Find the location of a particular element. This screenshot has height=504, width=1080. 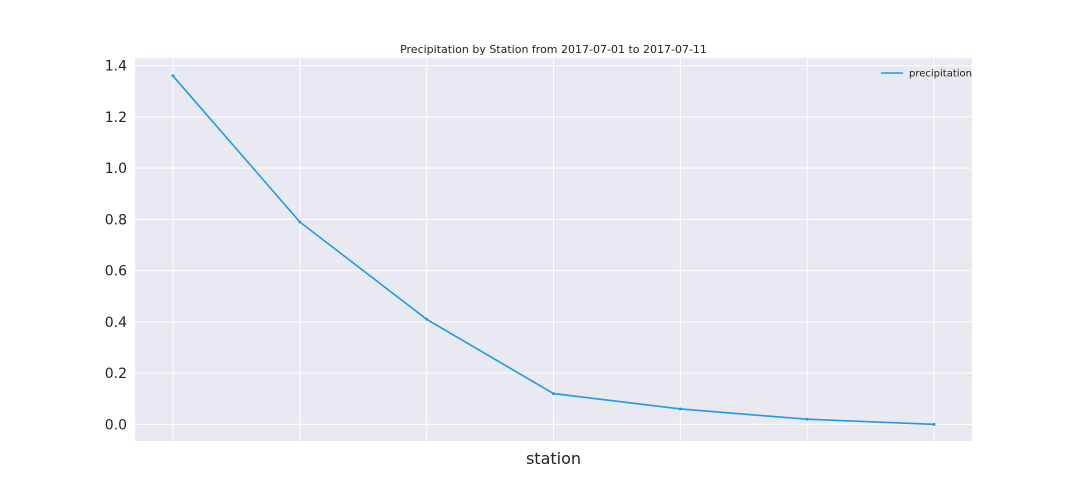

y-axis-ticks: 0.0 0.2 0.4 0.6 0.8 1.0 1.2 1.4 is located at coordinates (116, 246).